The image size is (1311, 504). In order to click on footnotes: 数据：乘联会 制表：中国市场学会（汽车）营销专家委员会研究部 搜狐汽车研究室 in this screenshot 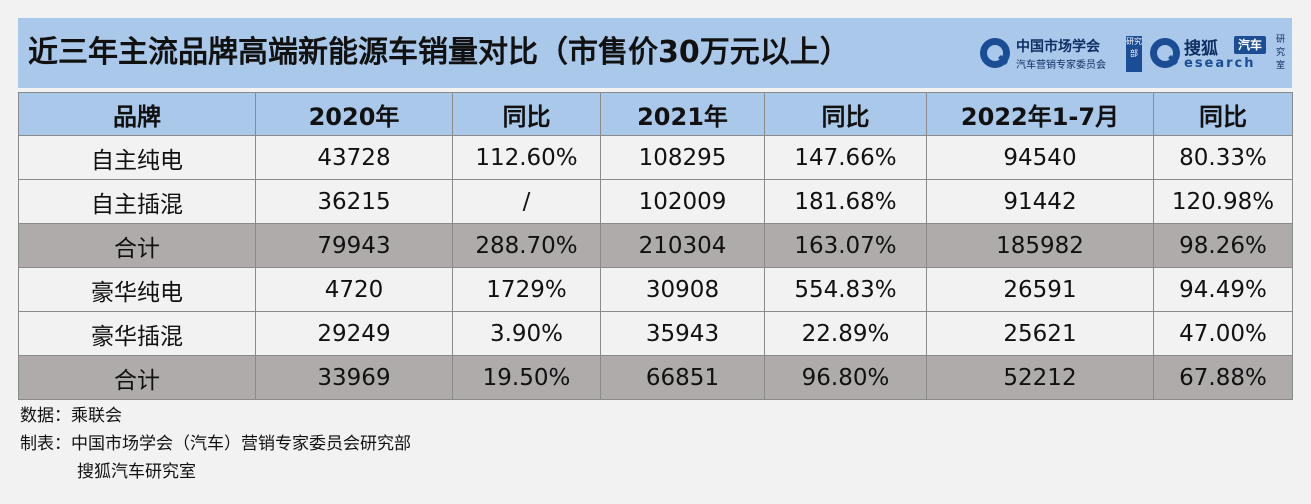, I will do `click(215, 444)`.